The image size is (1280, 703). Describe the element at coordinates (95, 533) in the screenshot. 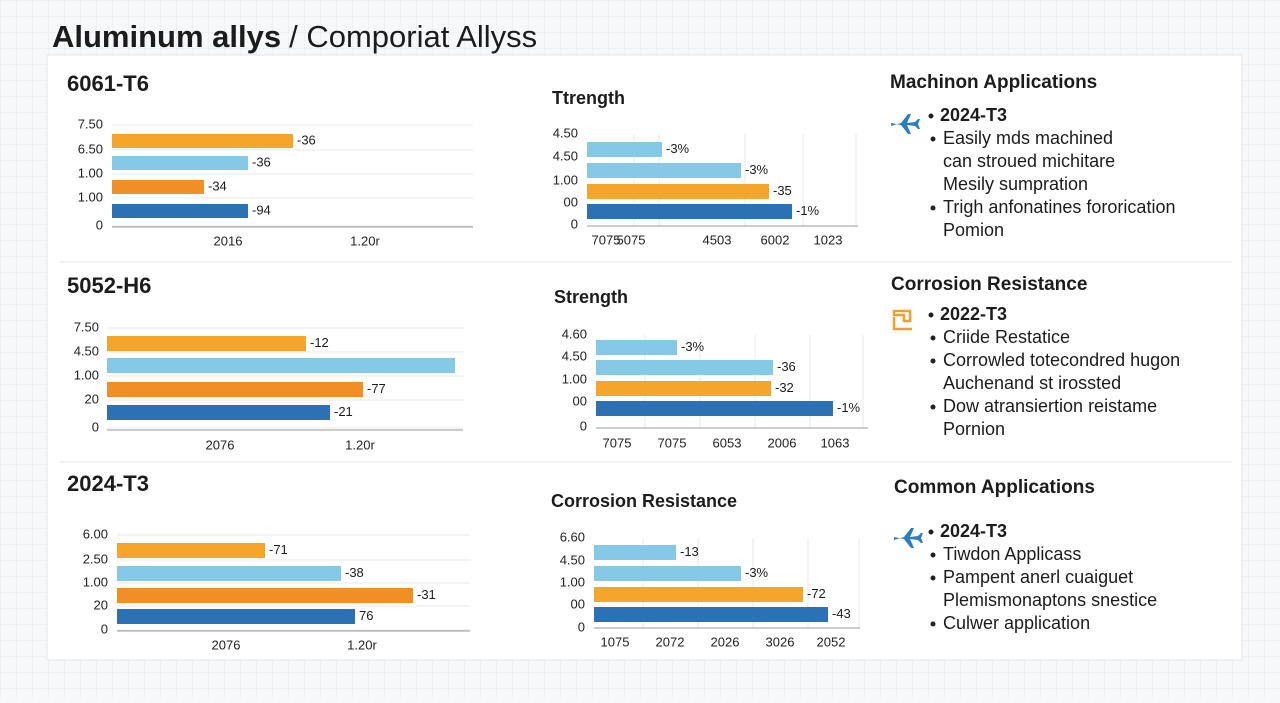

I see `y-label: 6.00` at that location.